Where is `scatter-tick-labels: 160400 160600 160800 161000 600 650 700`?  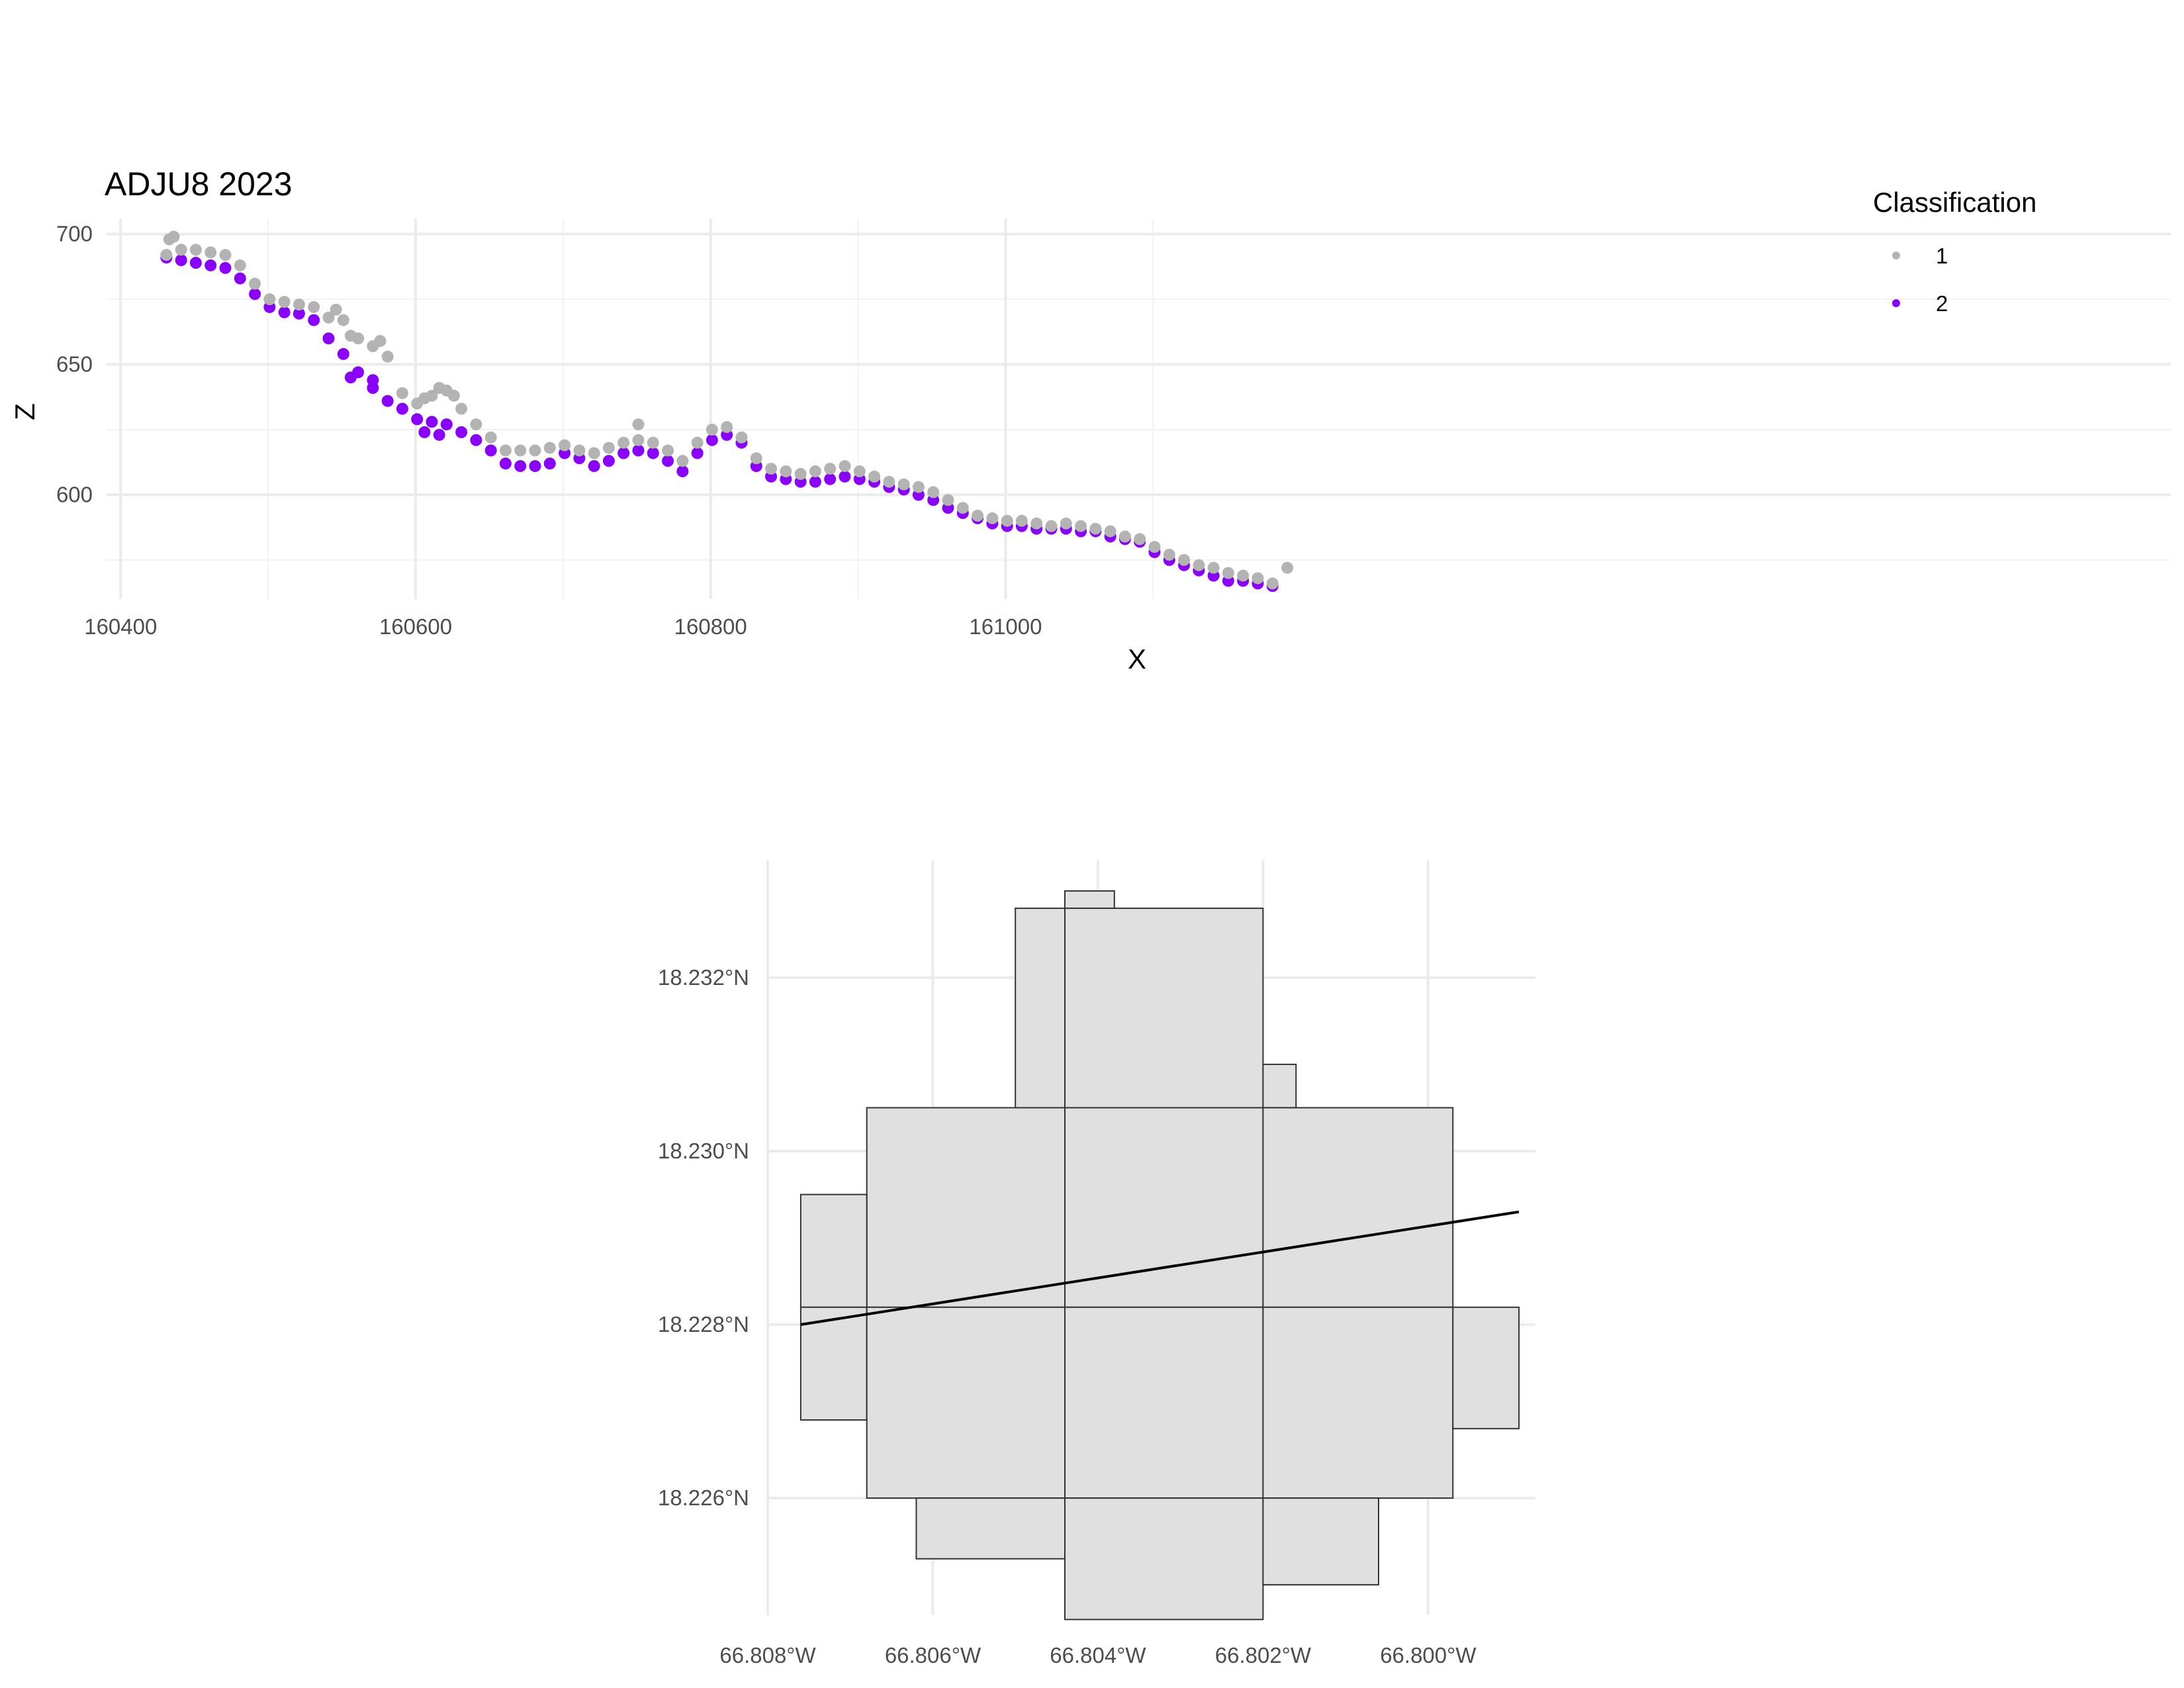
scatter-tick-labels: 160400 160600 160800 161000 600 650 700 is located at coordinates (549, 430).